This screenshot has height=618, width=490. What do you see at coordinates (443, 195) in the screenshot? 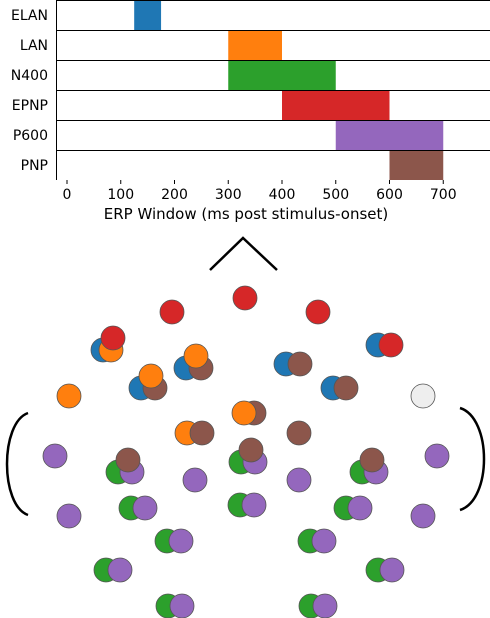
I see `x-tick-label: 700` at bounding box center [443, 195].